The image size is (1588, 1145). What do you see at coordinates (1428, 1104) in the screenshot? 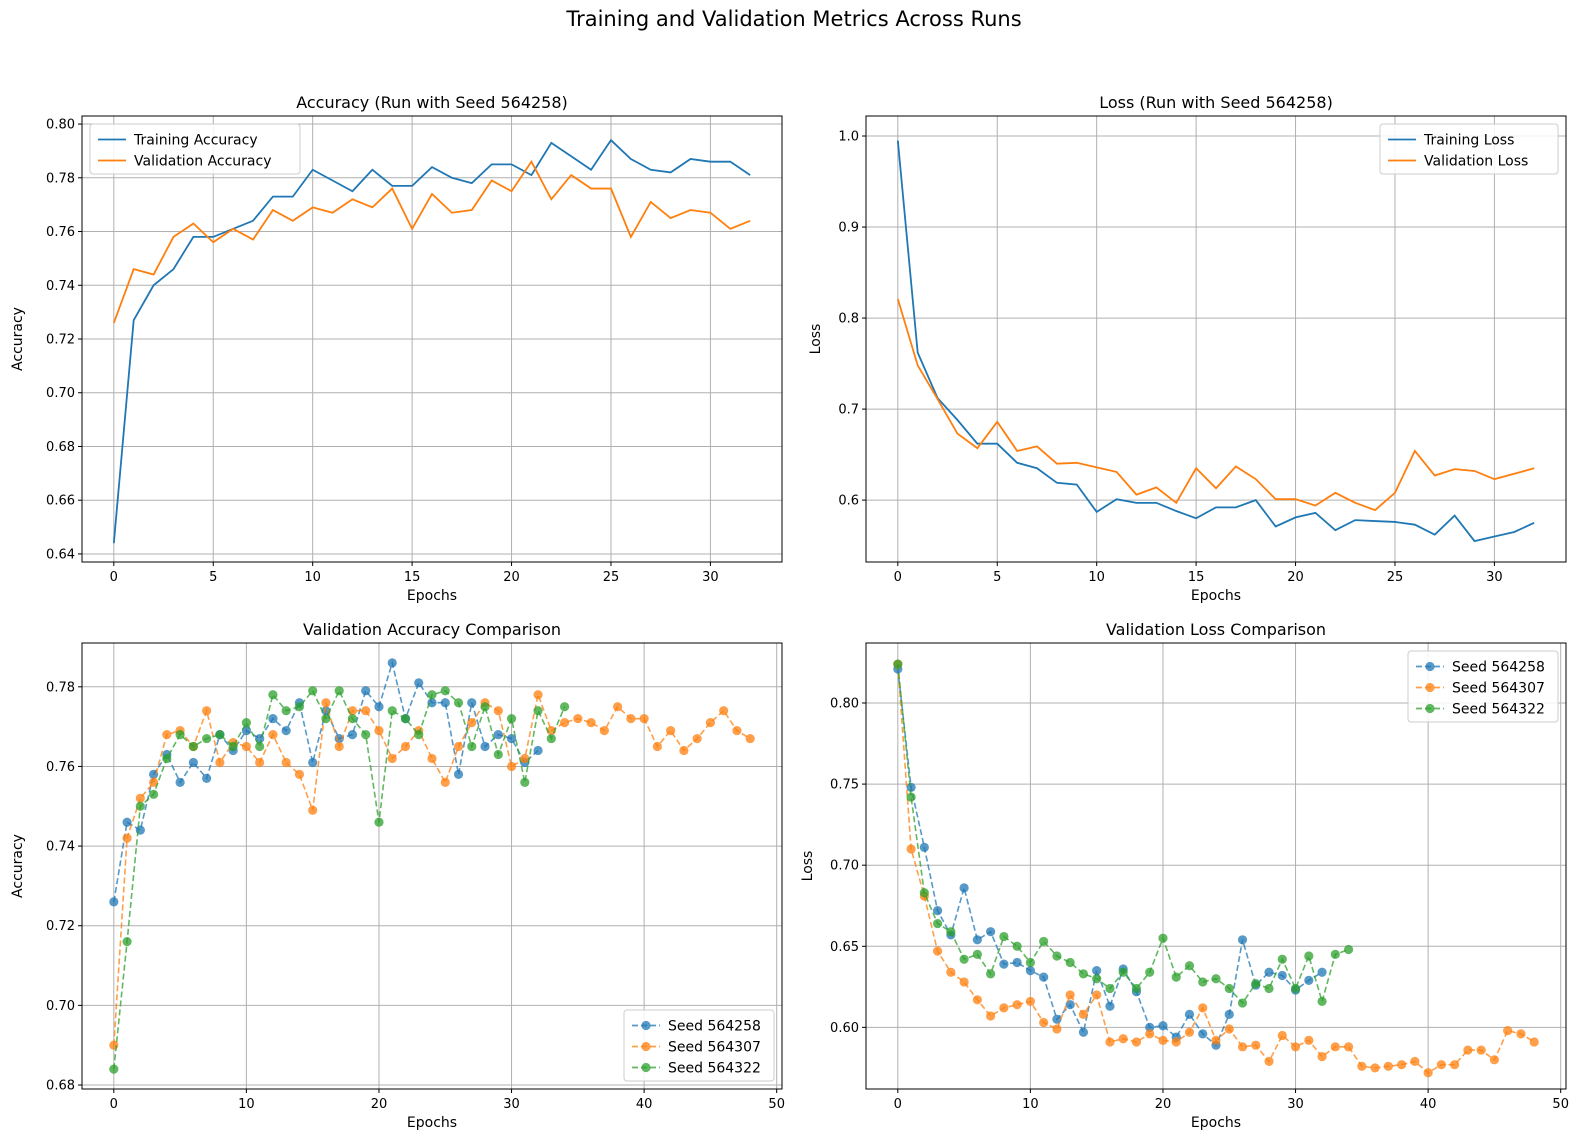
I see `x-tick-label: 40` at bounding box center [1428, 1104].